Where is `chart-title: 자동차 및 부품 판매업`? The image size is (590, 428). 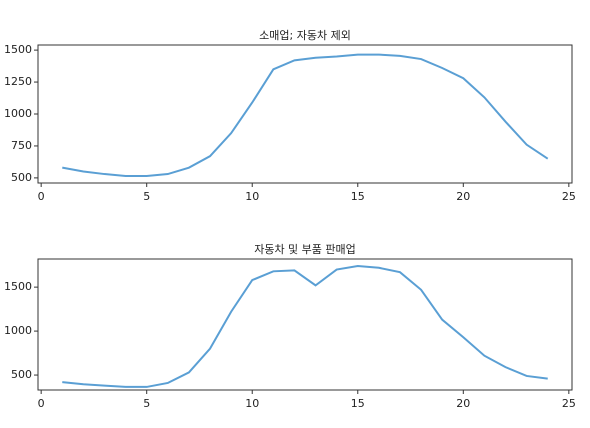
chart-title: 자동차 및 부품 판매업 is located at coordinates (305, 249).